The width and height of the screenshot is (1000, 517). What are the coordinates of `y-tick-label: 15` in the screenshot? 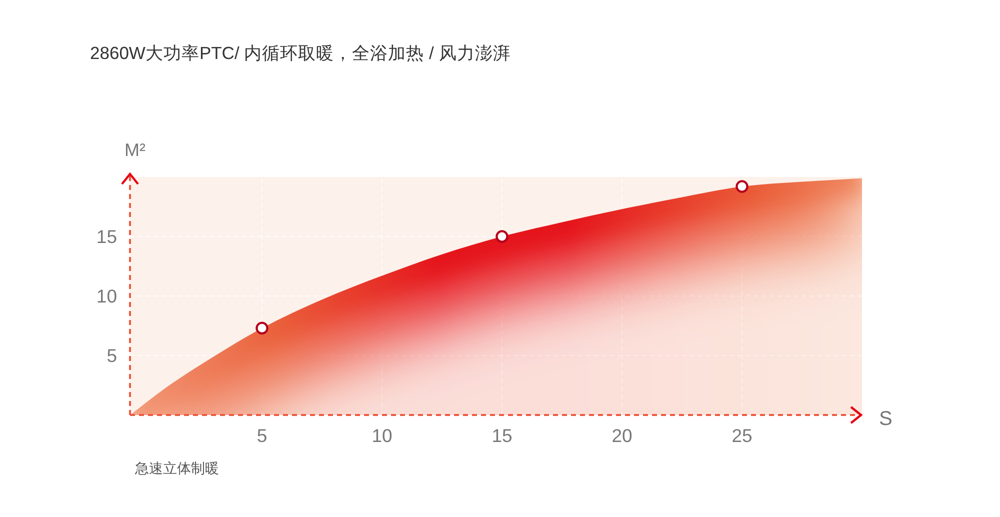 It's located at (106, 236).